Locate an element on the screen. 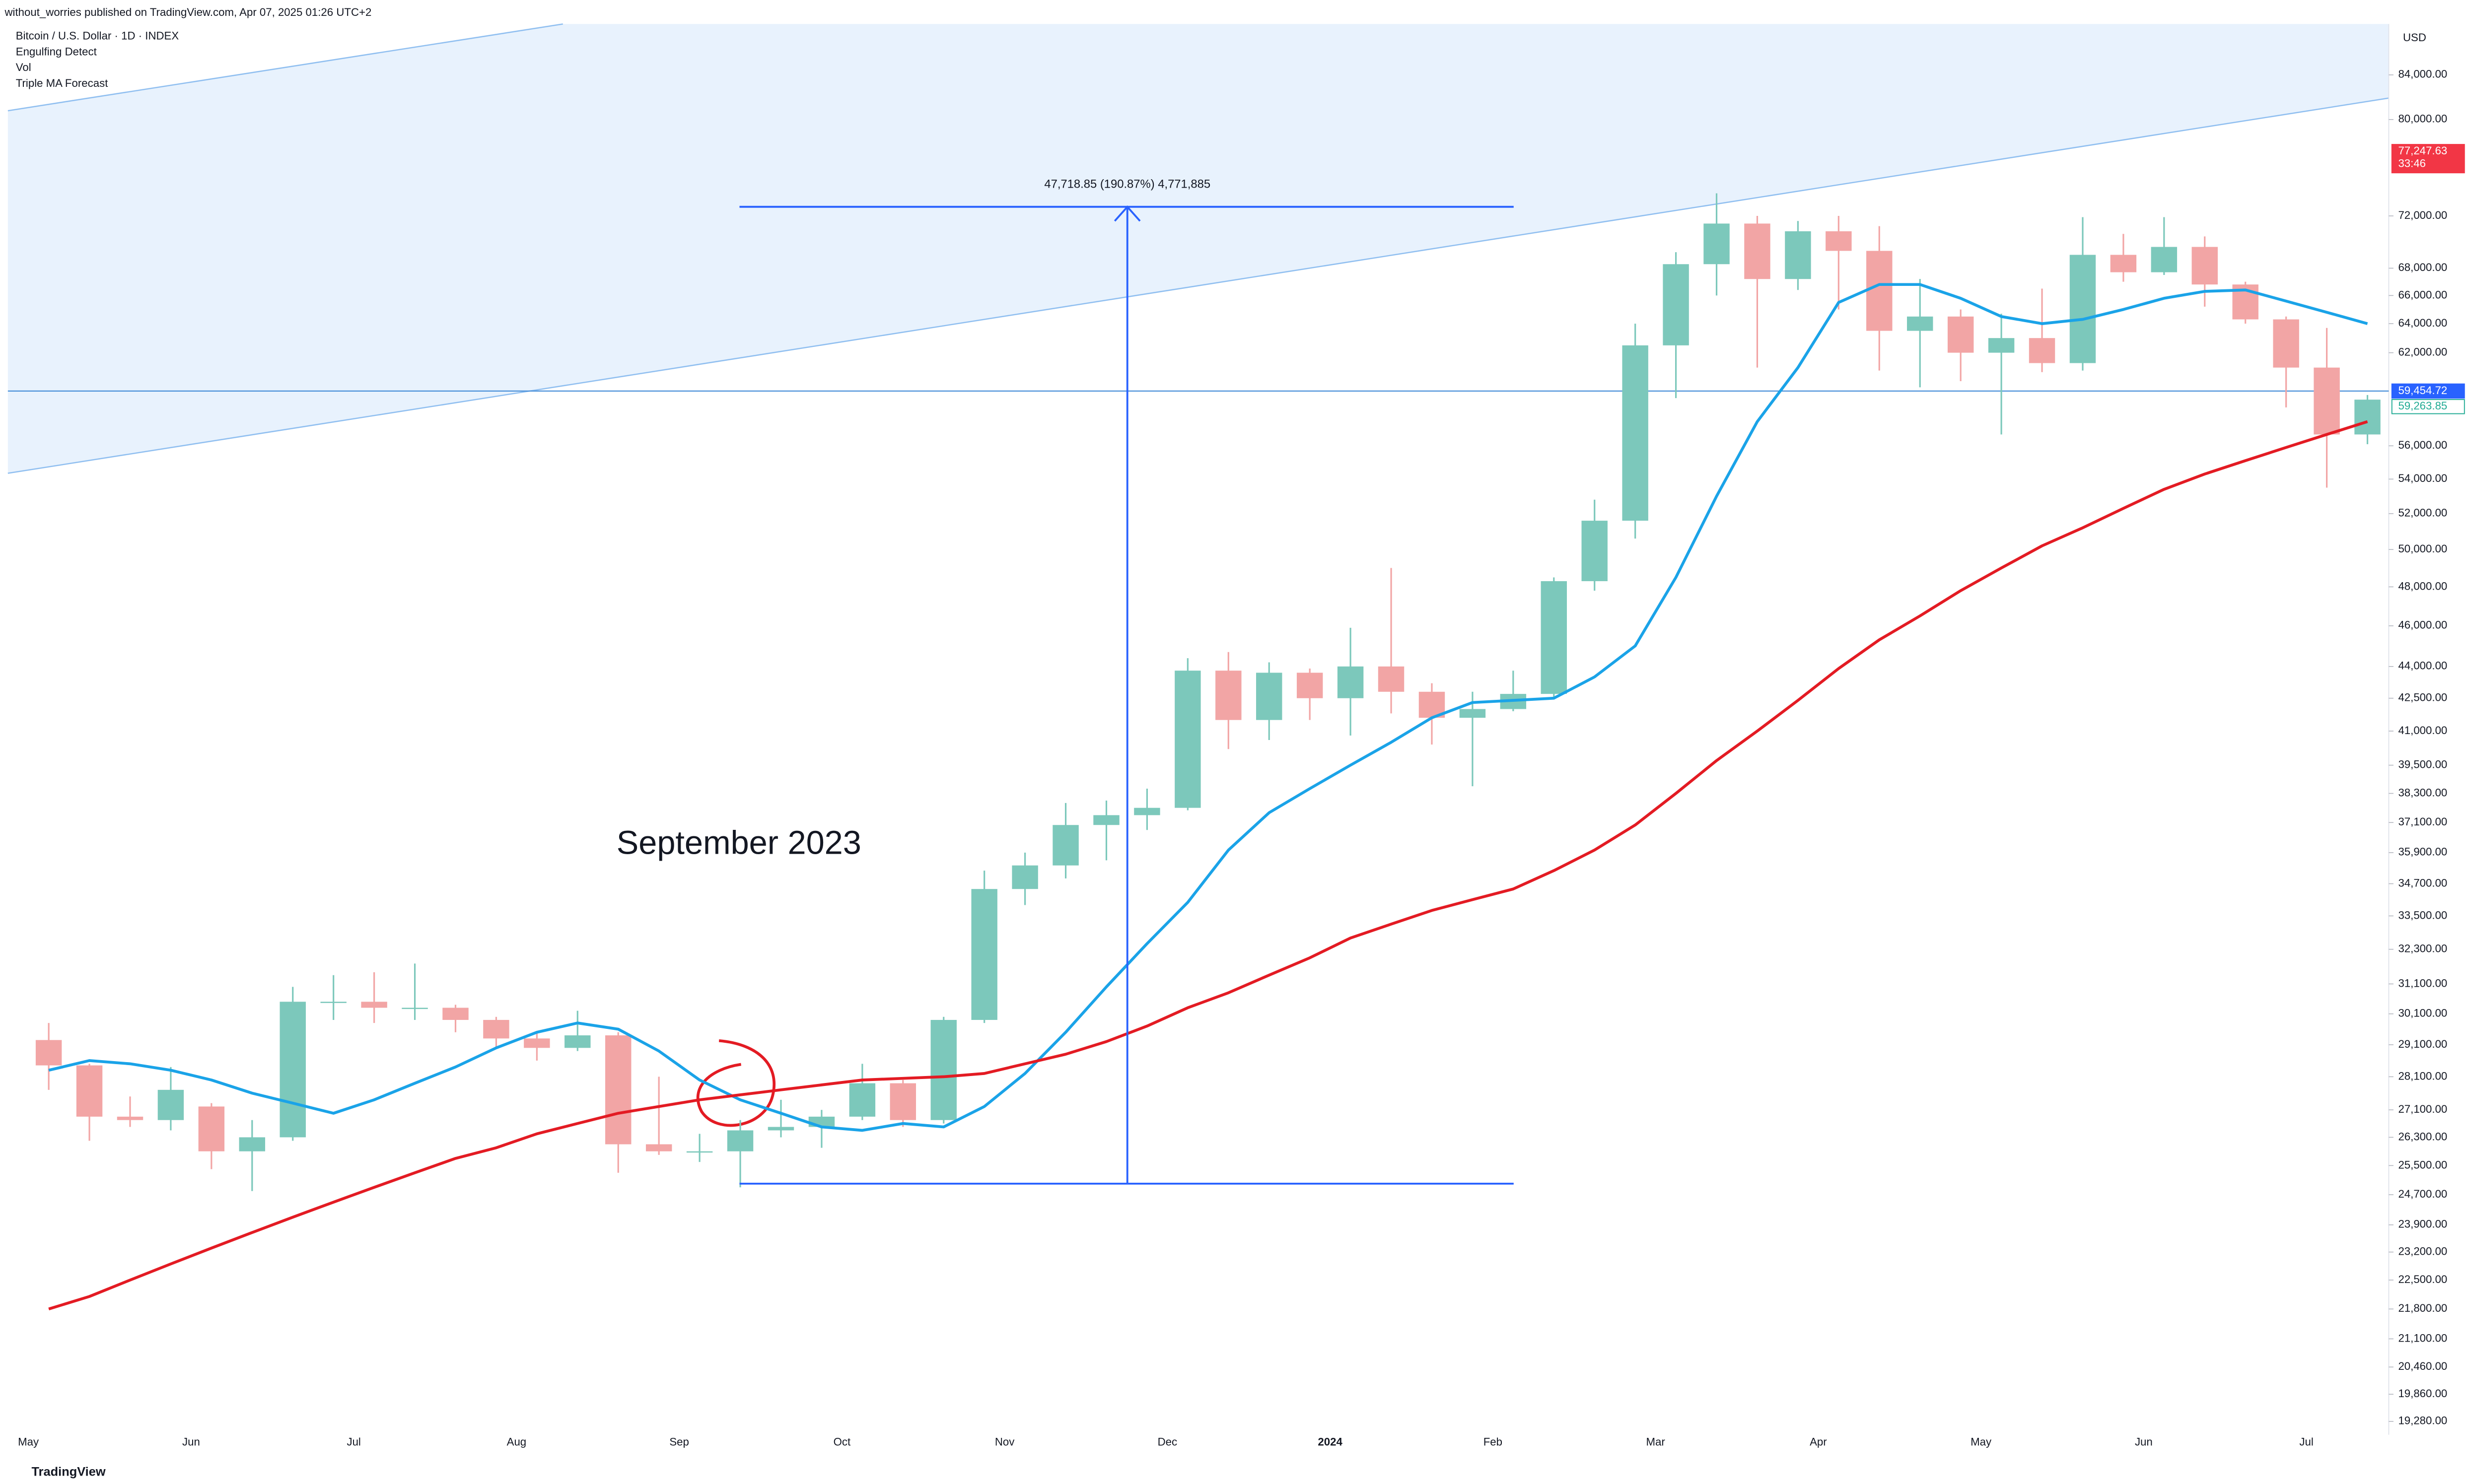 The height and width of the screenshot is (1484, 2466). y-tick-label: 29,100.00 is located at coordinates (2423, 1044).